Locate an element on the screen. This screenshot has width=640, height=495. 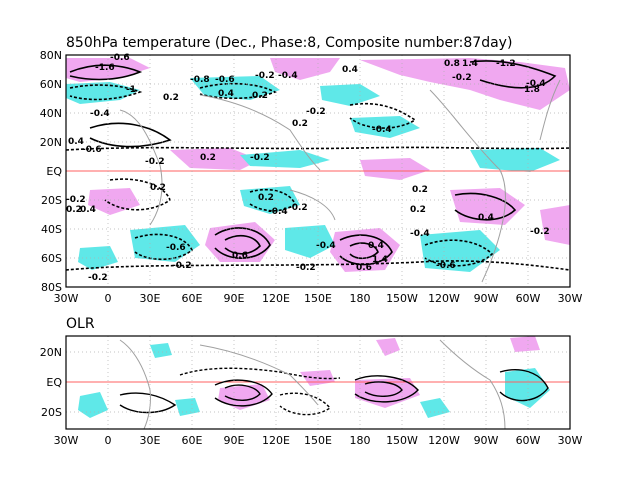
contour-label: 0.8 is located at coordinates (452, 64).